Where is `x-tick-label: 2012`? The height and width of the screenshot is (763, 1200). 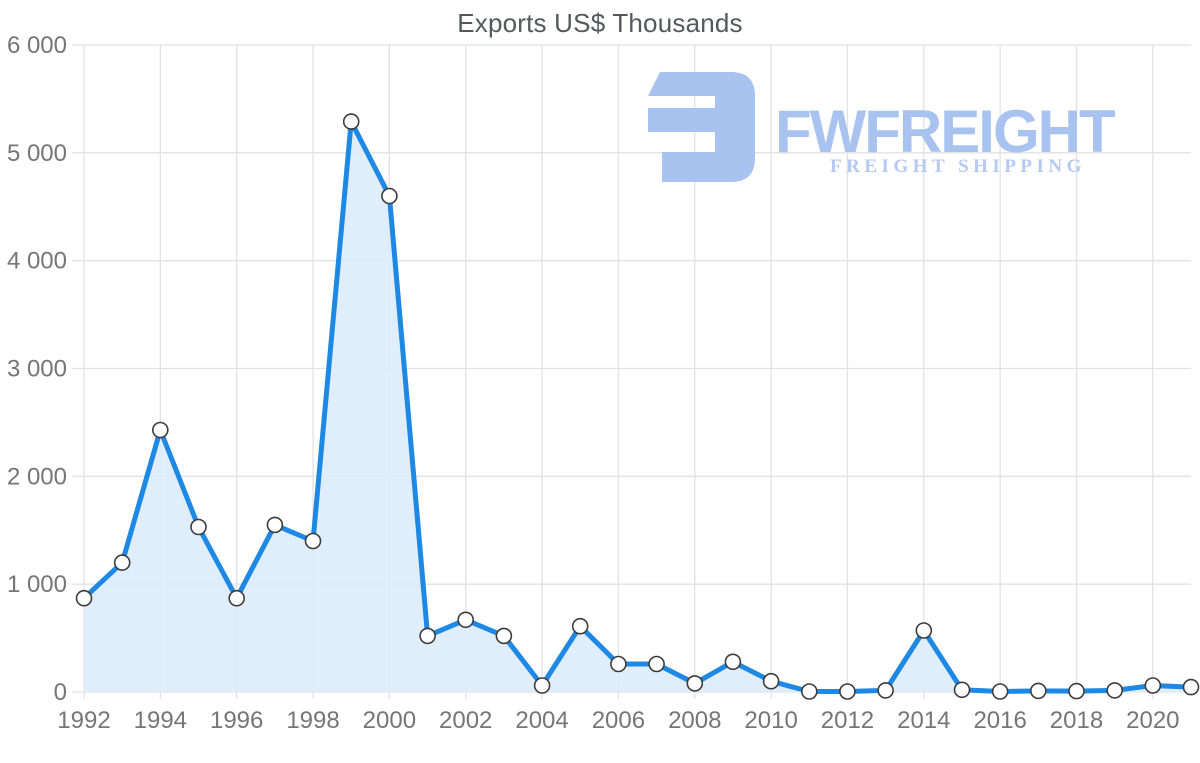 x-tick-label: 2012 is located at coordinates (847, 720).